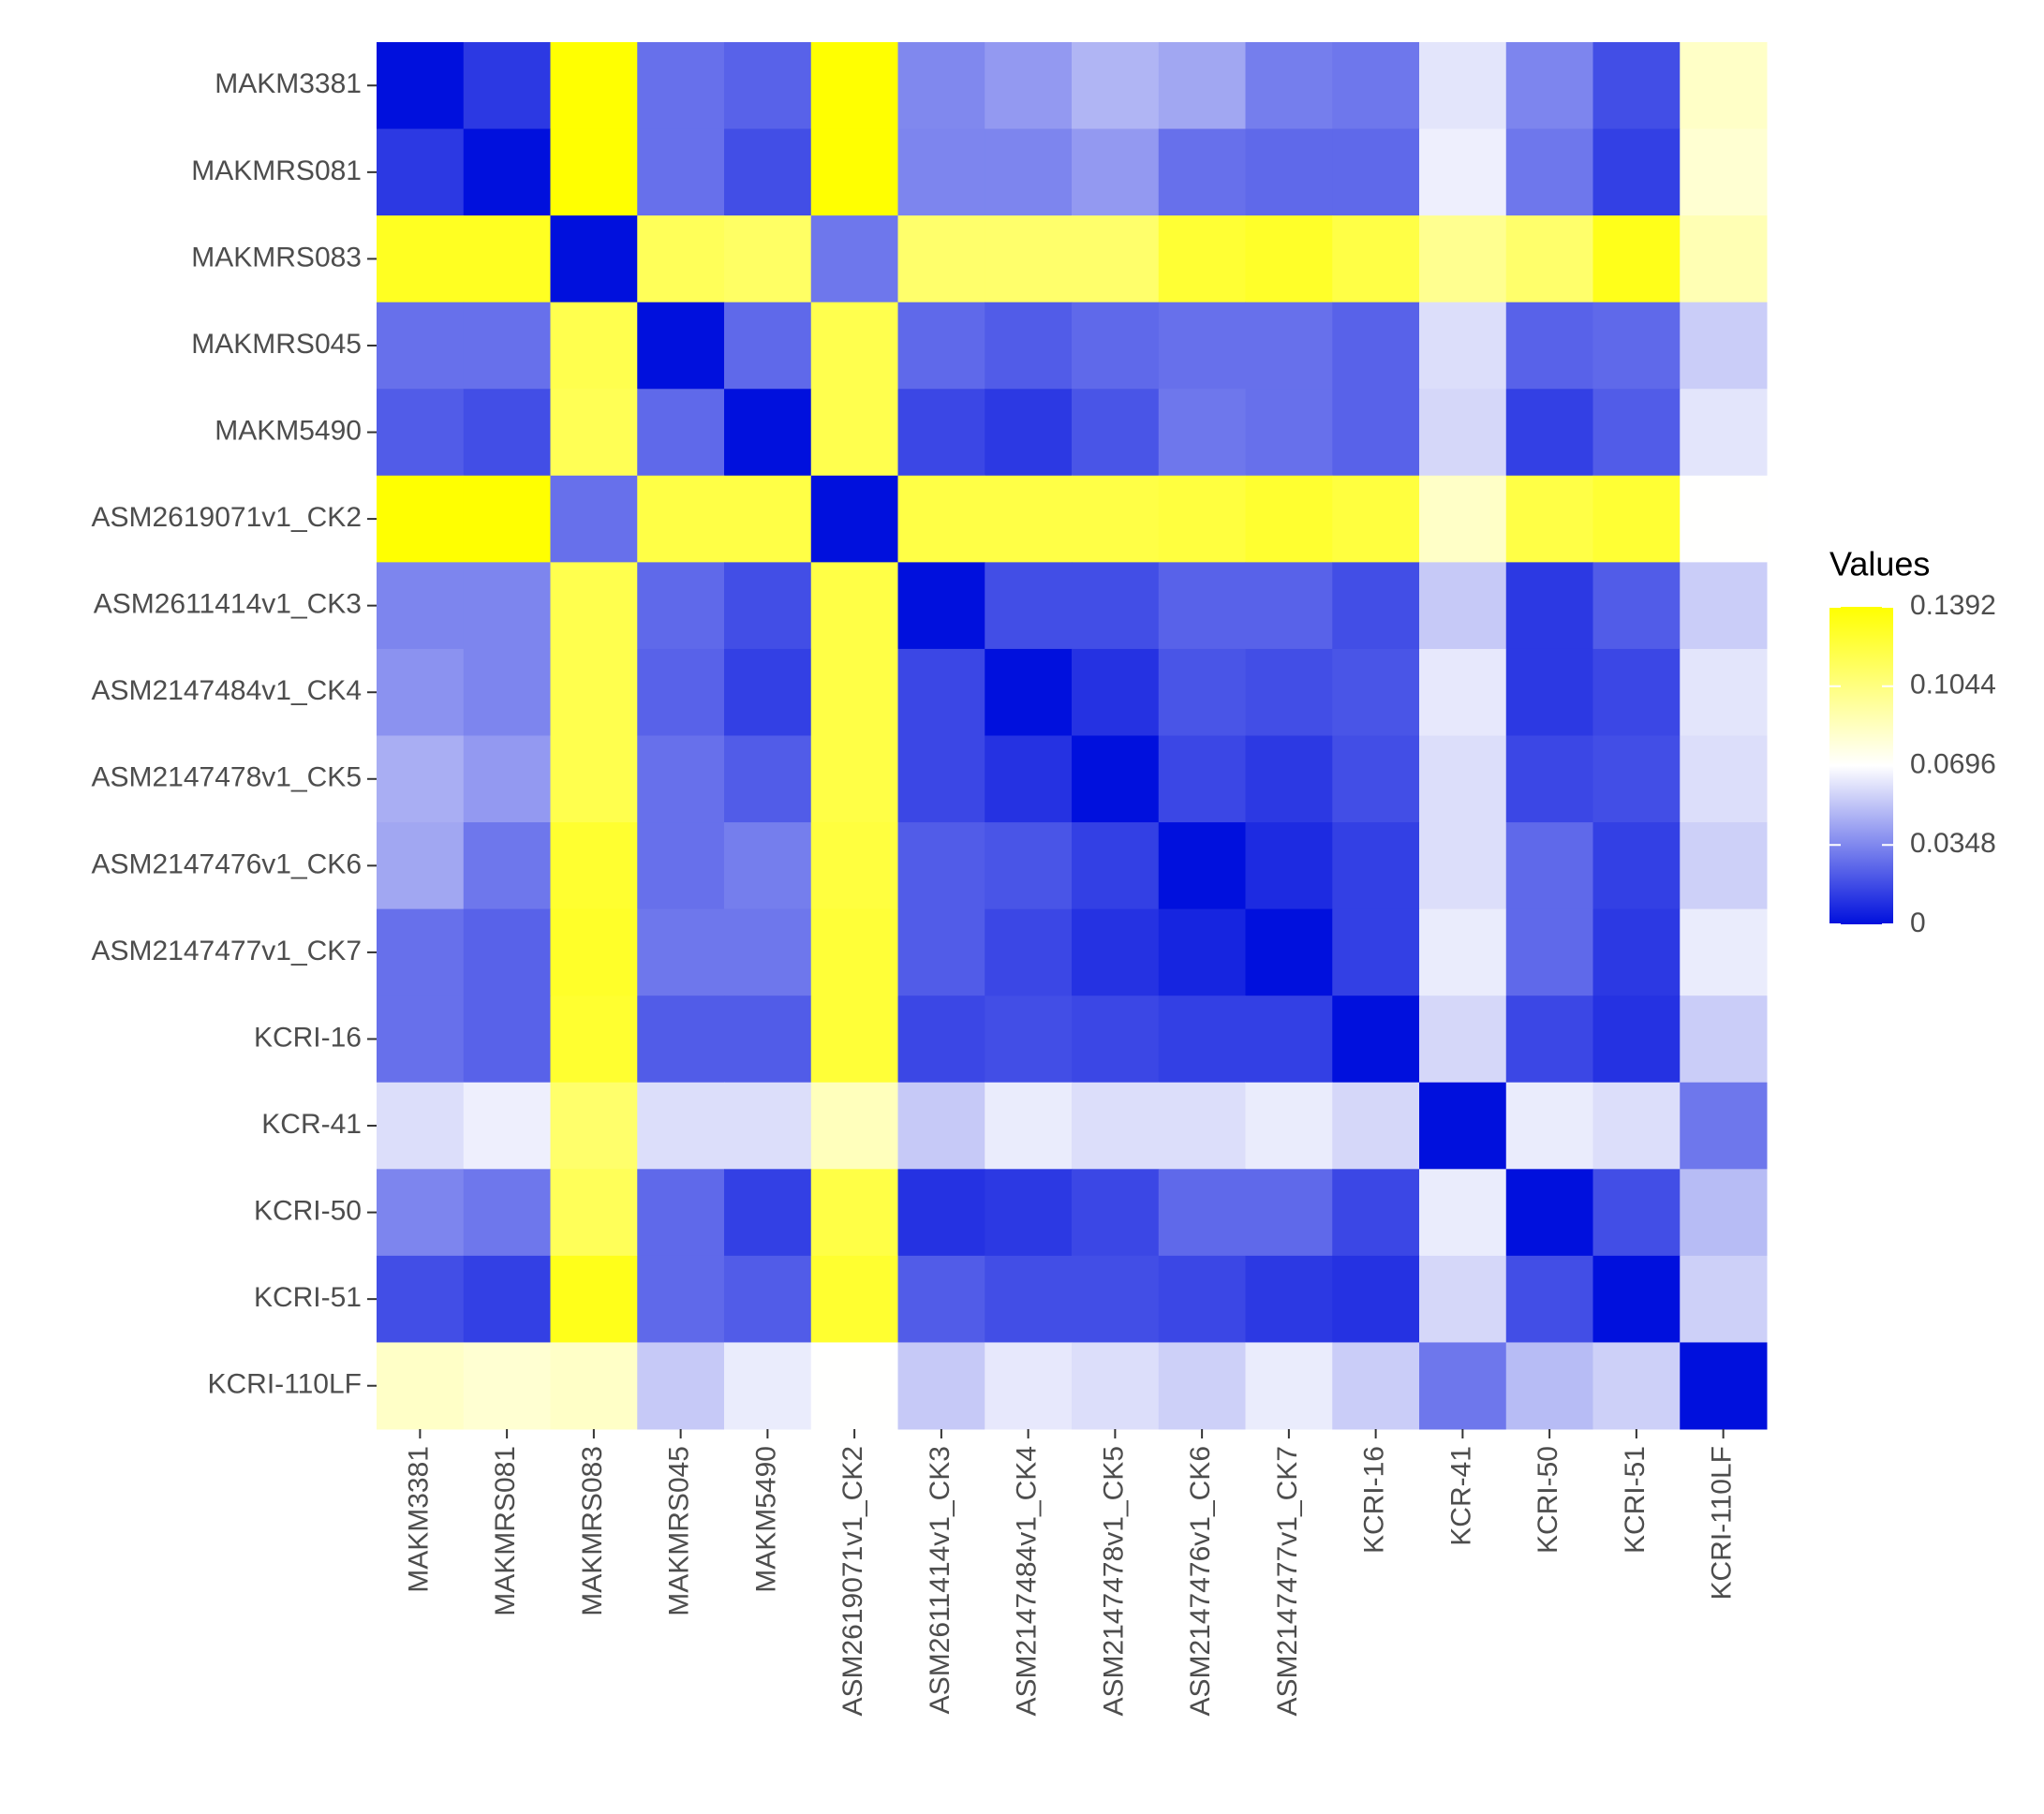  Describe the element at coordinates (766, 1519) in the screenshot. I see `x-tick-label: MAKM5490` at that location.